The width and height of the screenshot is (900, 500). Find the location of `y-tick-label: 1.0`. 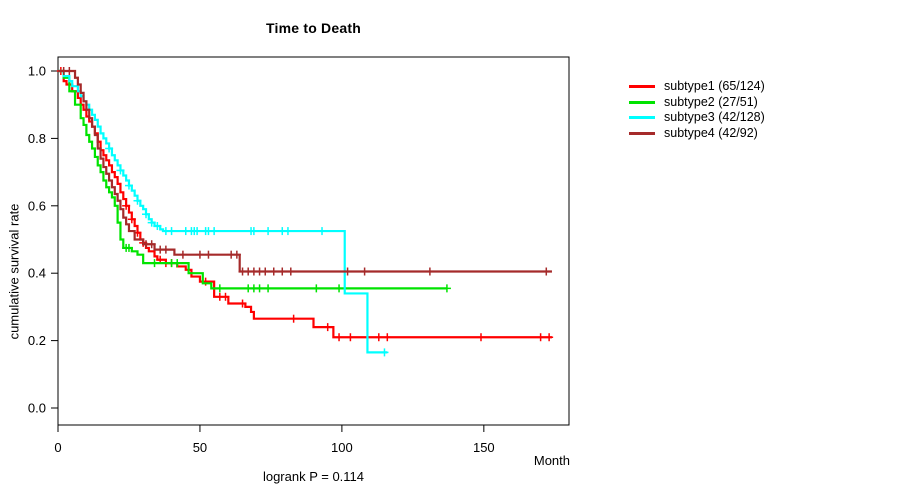

y-tick-label: 1.0 is located at coordinates (37, 71).